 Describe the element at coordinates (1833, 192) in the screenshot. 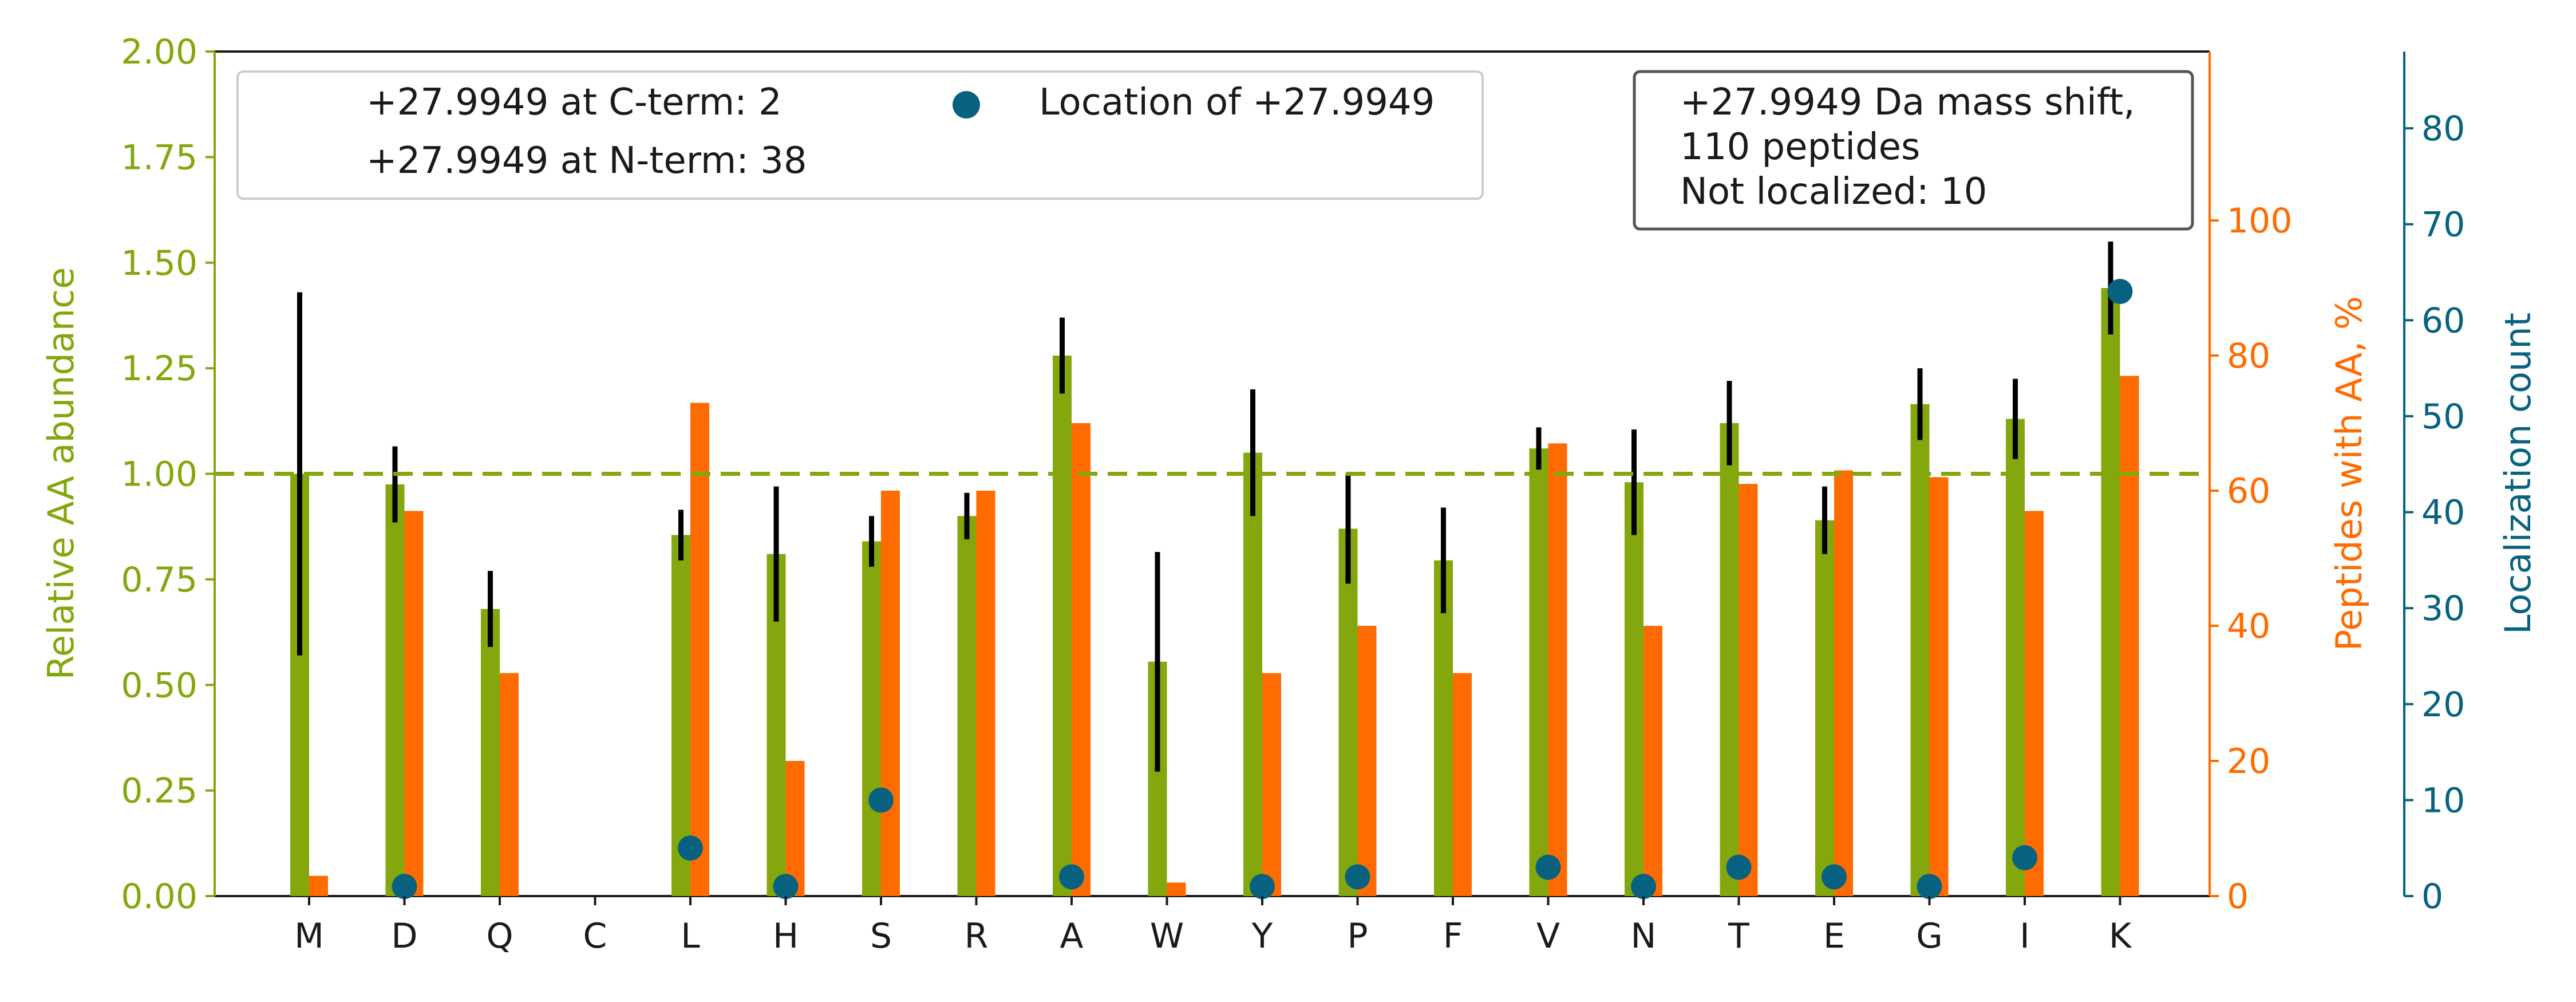

I see `info-line-3: Not localized: 10` at that location.